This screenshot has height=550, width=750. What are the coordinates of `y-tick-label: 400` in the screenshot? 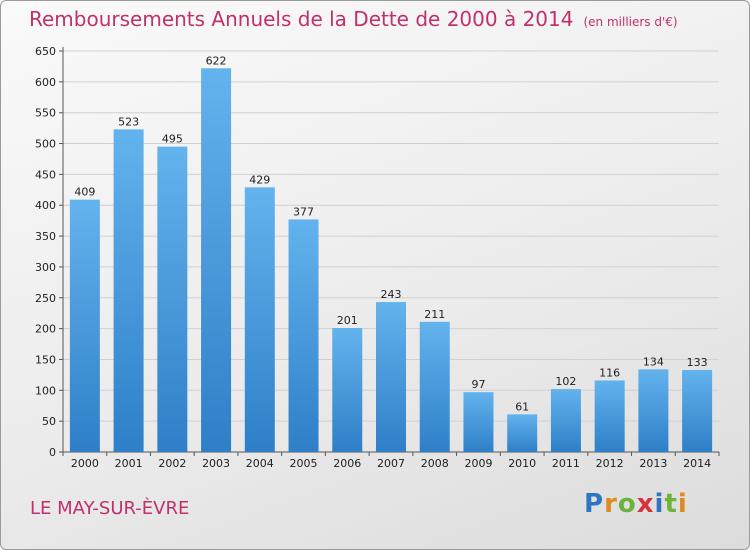 It's located at (45, 205).